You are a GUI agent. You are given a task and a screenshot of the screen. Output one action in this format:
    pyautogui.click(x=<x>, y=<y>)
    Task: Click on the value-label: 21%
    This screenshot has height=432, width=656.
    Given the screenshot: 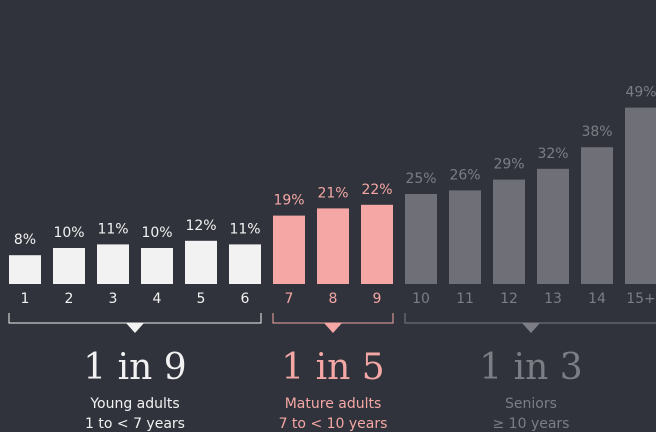 What is the action you would take?
    pyautogui.click(x=332, y=193)
    